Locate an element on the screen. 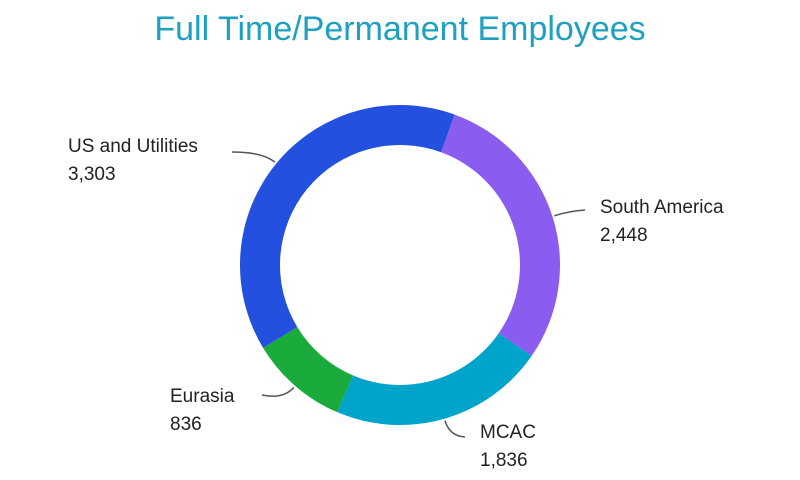 The width and height of the screenshot is (800, 480). slice-value: 836 is located at coordinates (186, 424).